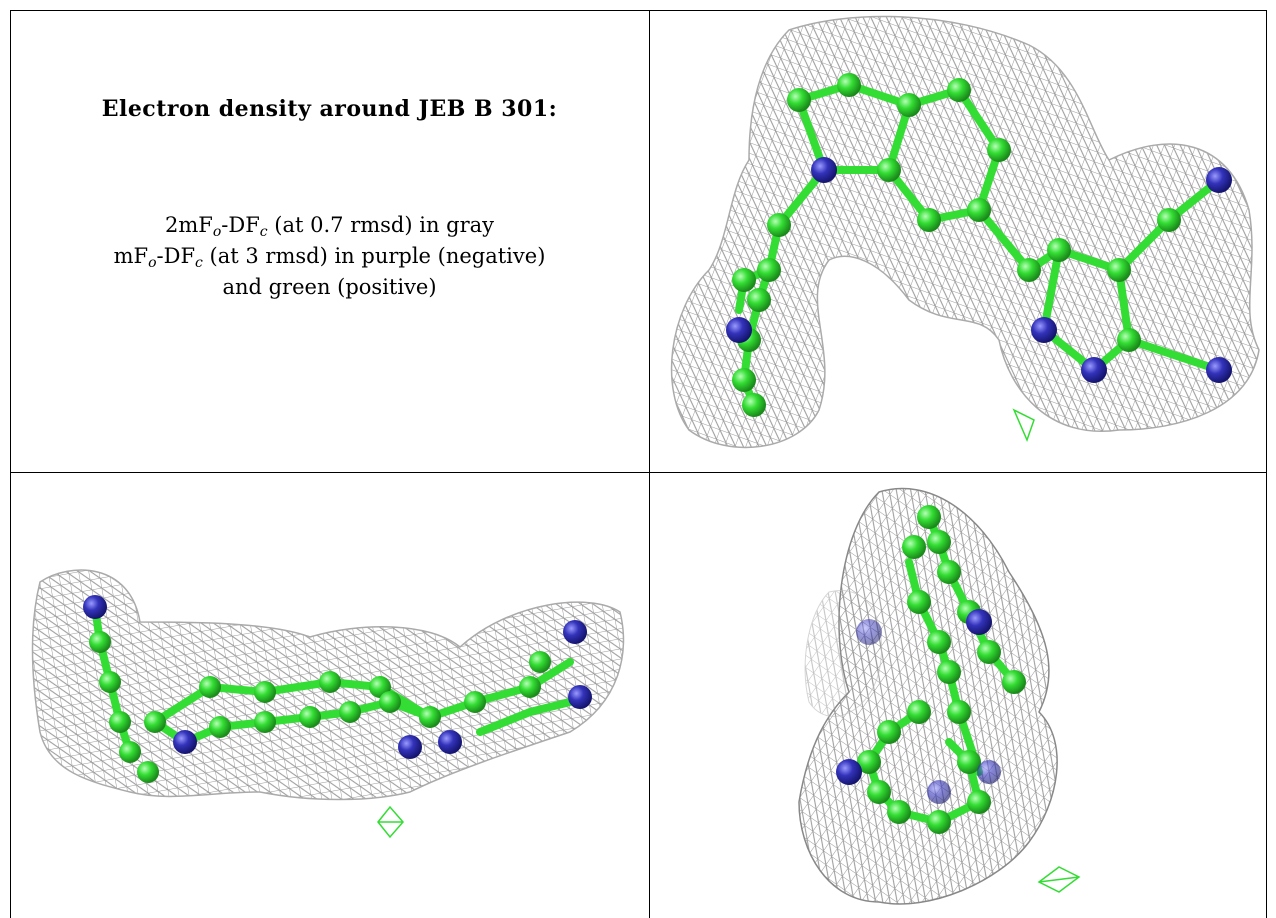 The image size is (1276, 918). I want to click on legend-line-fo-fc: mFo-DFc (at 3 rmsd) in purple (negative), so click(329, 257).